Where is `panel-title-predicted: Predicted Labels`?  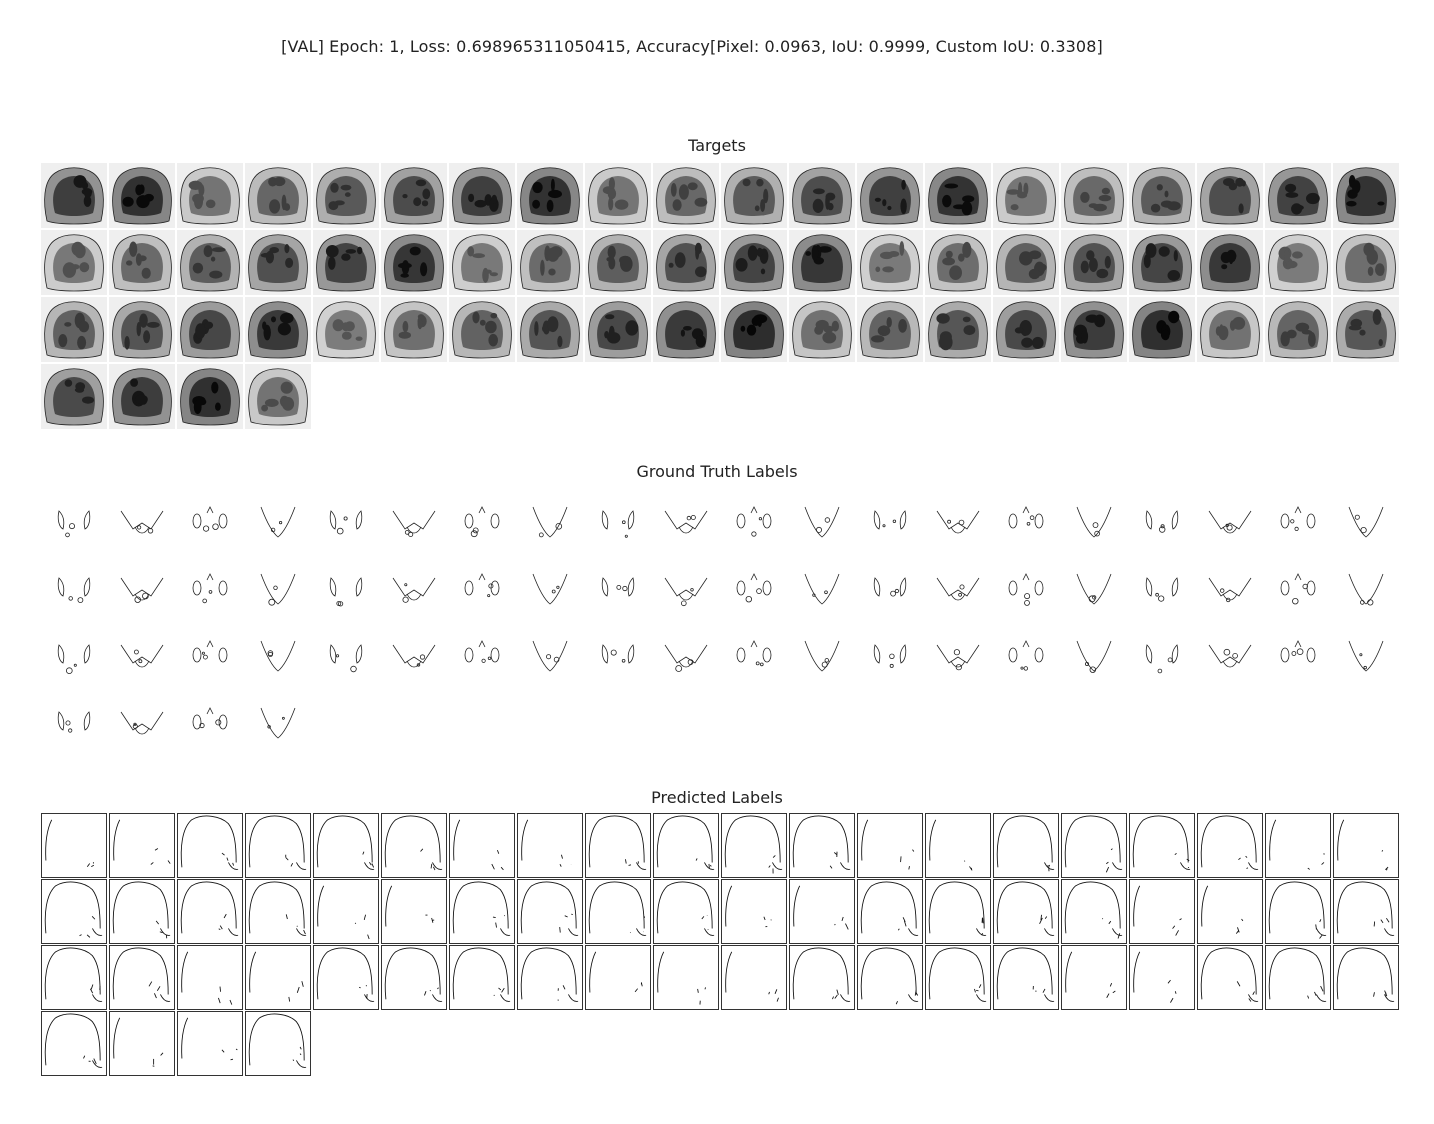 panel-title-predicted: Predicted Labels is located at coordinates (717, 797).